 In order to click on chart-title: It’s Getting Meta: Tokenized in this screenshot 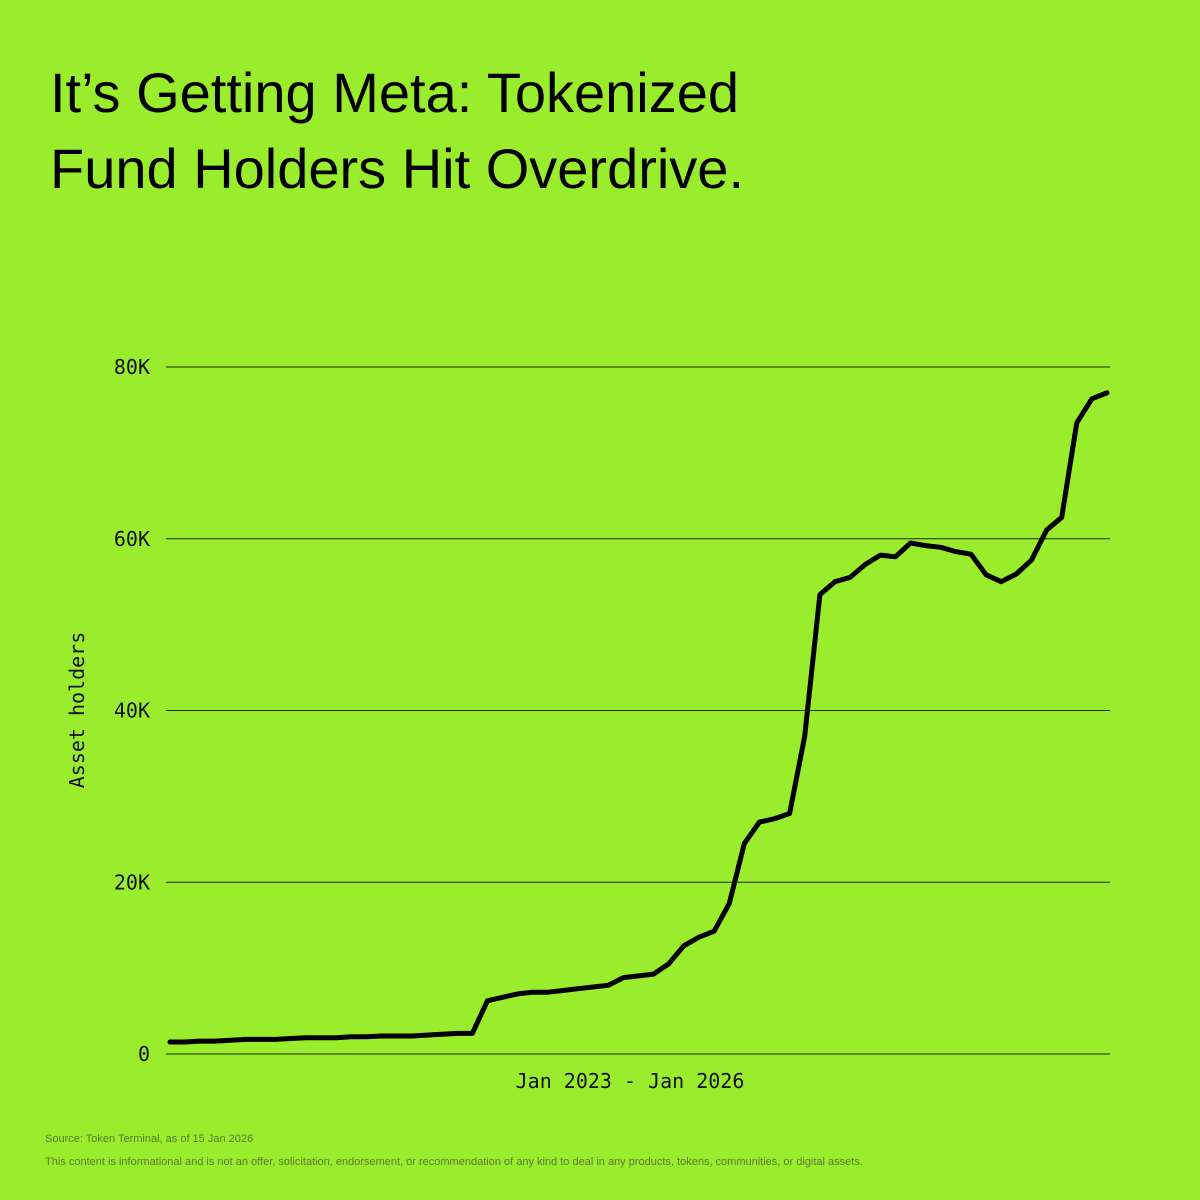, I will do `click(394, 92)`.